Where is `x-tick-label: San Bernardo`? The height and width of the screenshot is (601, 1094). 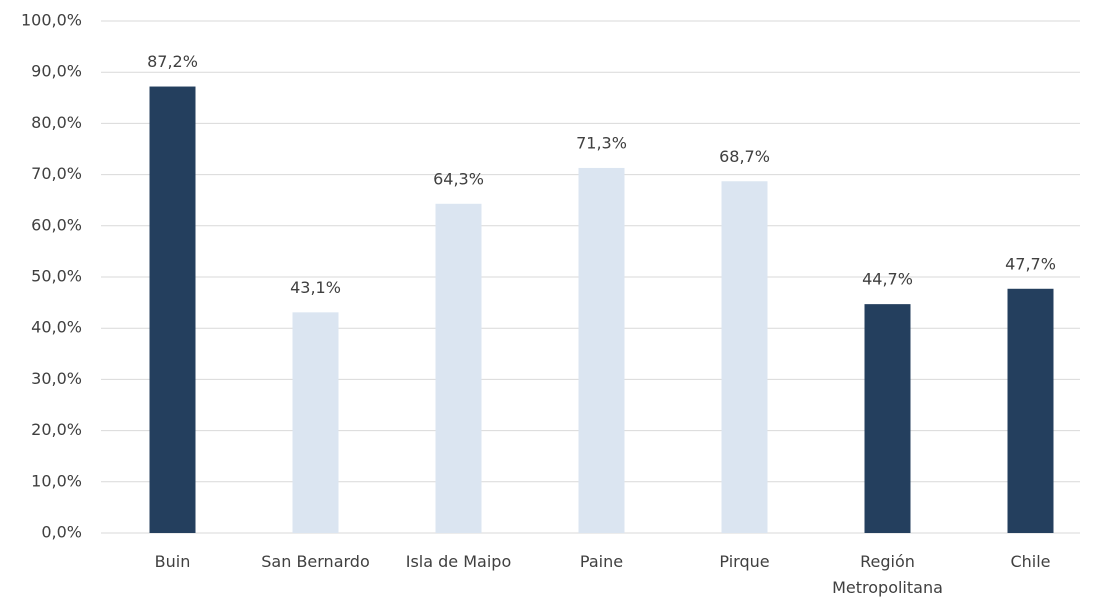
x-tick-label: San Bernardo is located at coordinates (315, 561).